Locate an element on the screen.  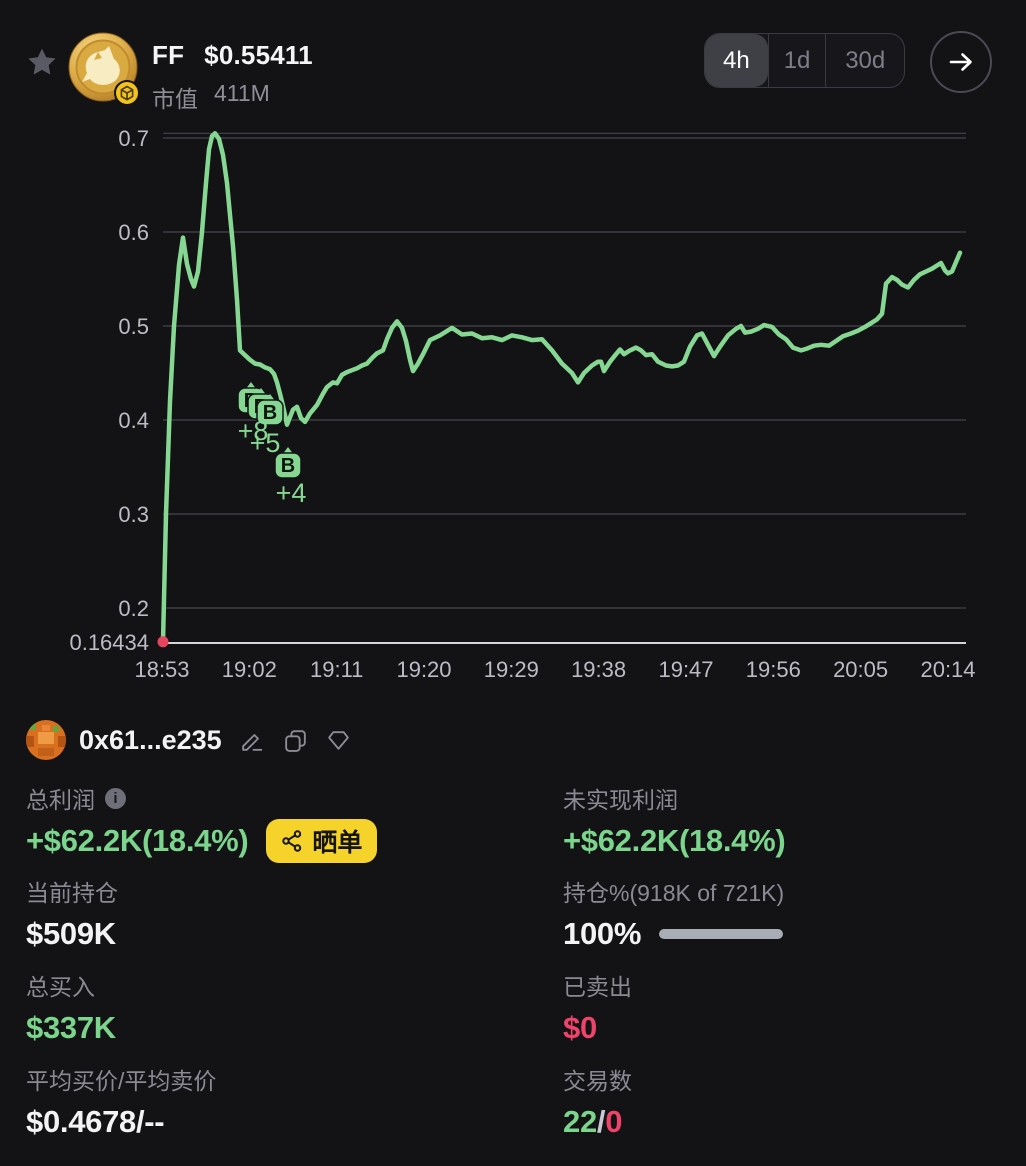
svg-text: 0.2 is located at coordinates (133, 608).